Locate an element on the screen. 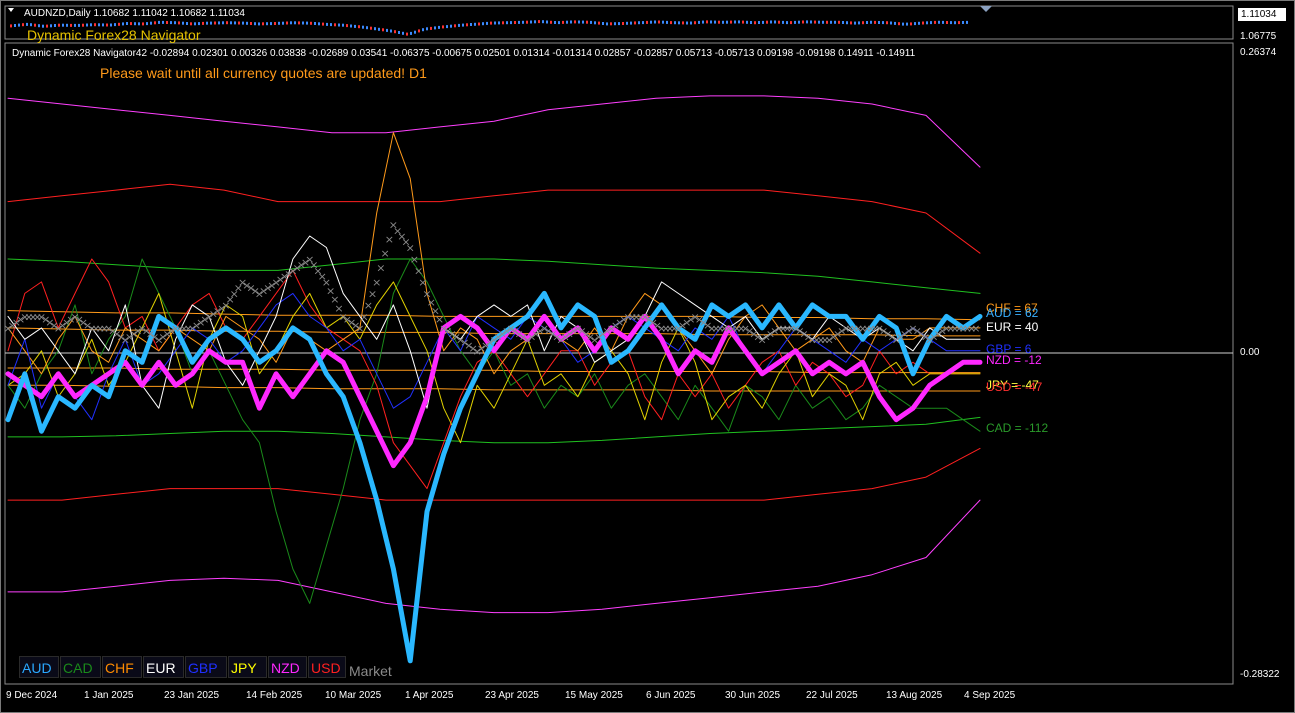 The image size is (1295, 713). x-tick-label: 23 Jan 2025 is located at coordinates (192, 695).